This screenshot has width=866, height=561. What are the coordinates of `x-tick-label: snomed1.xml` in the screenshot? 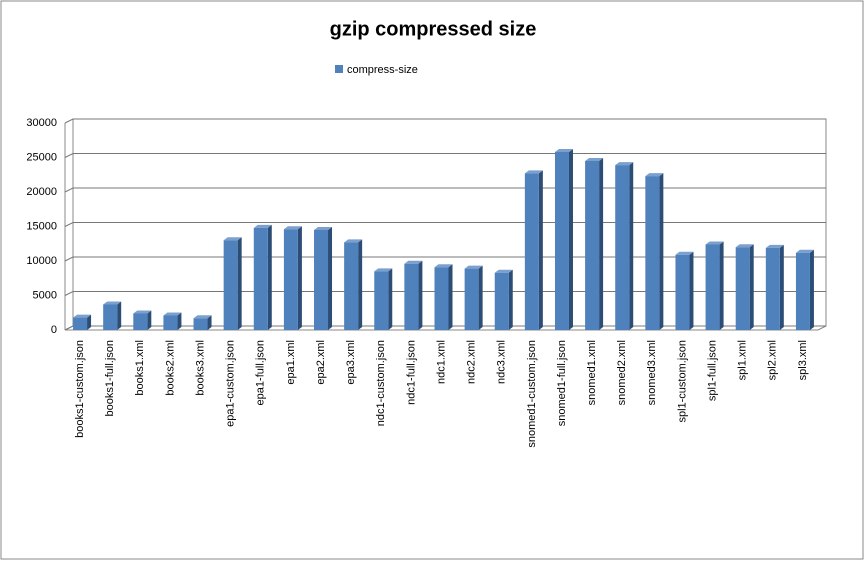 It's located at (592, 372).